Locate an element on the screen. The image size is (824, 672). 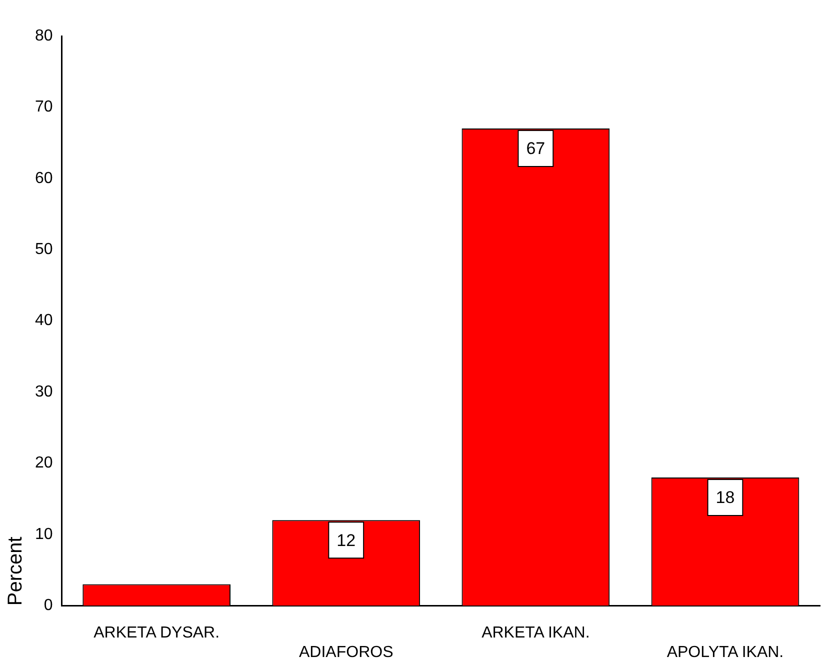
x-tick-label: ADIAFOROS is located at coordinates (346, 652).